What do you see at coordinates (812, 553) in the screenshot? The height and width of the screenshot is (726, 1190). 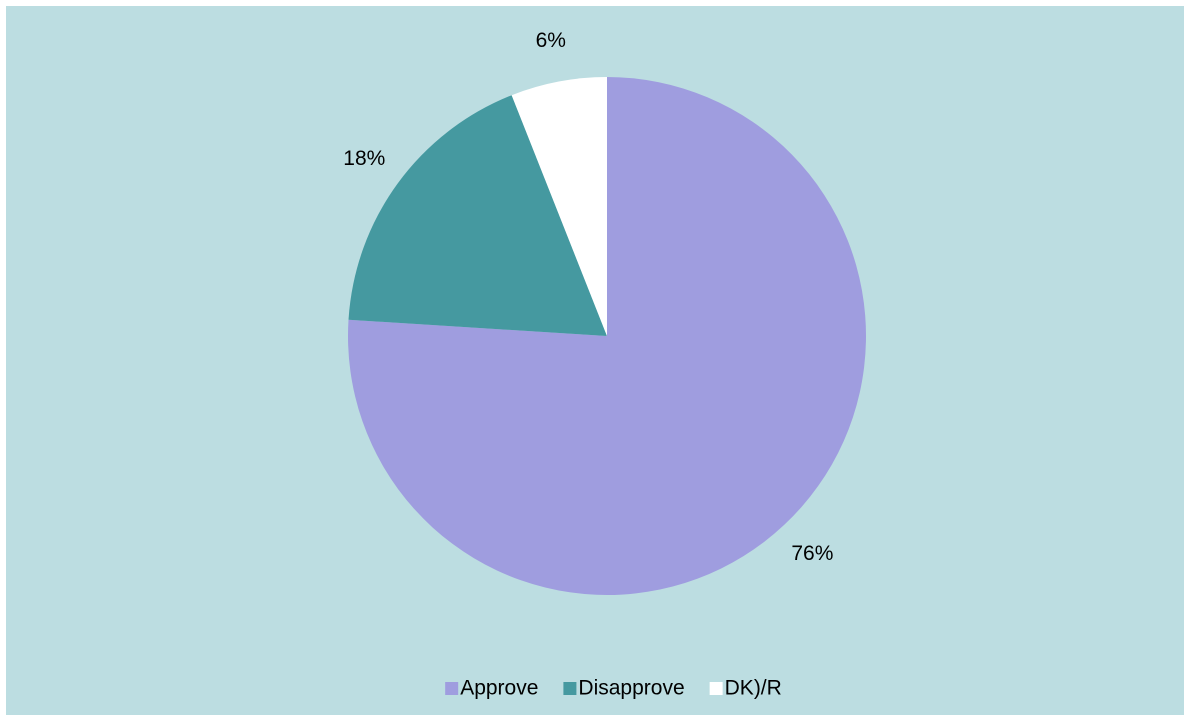 I see `data-label: 76%` at bounding box center [812, 553].